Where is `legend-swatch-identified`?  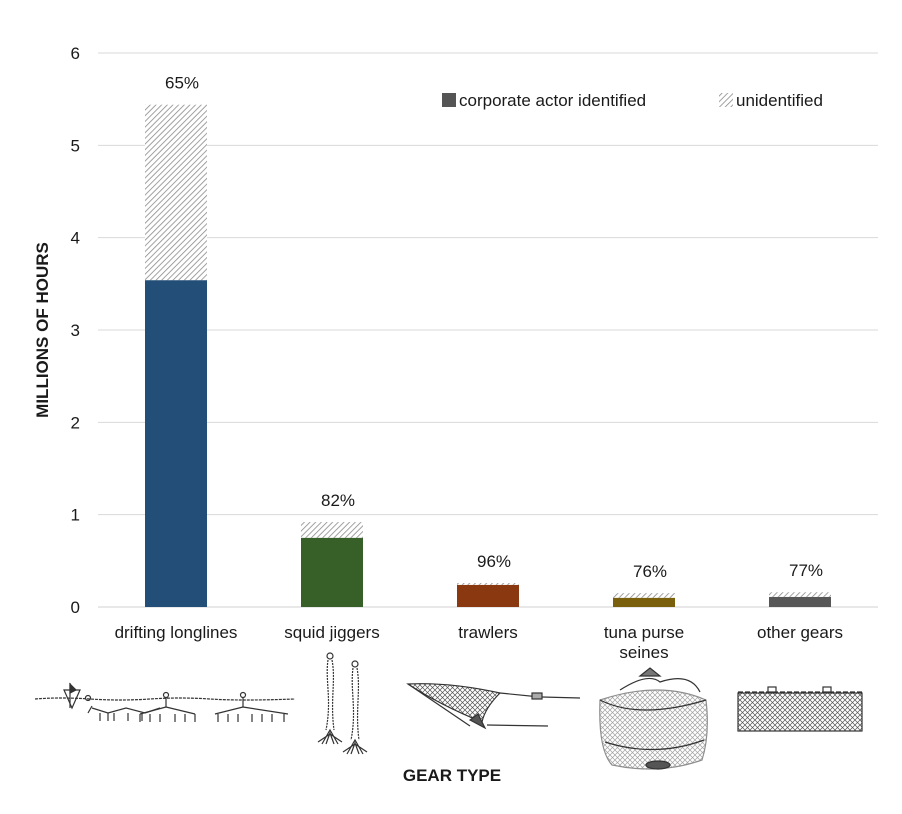
legend-swatch-identified is located at coordinates (449, 100).